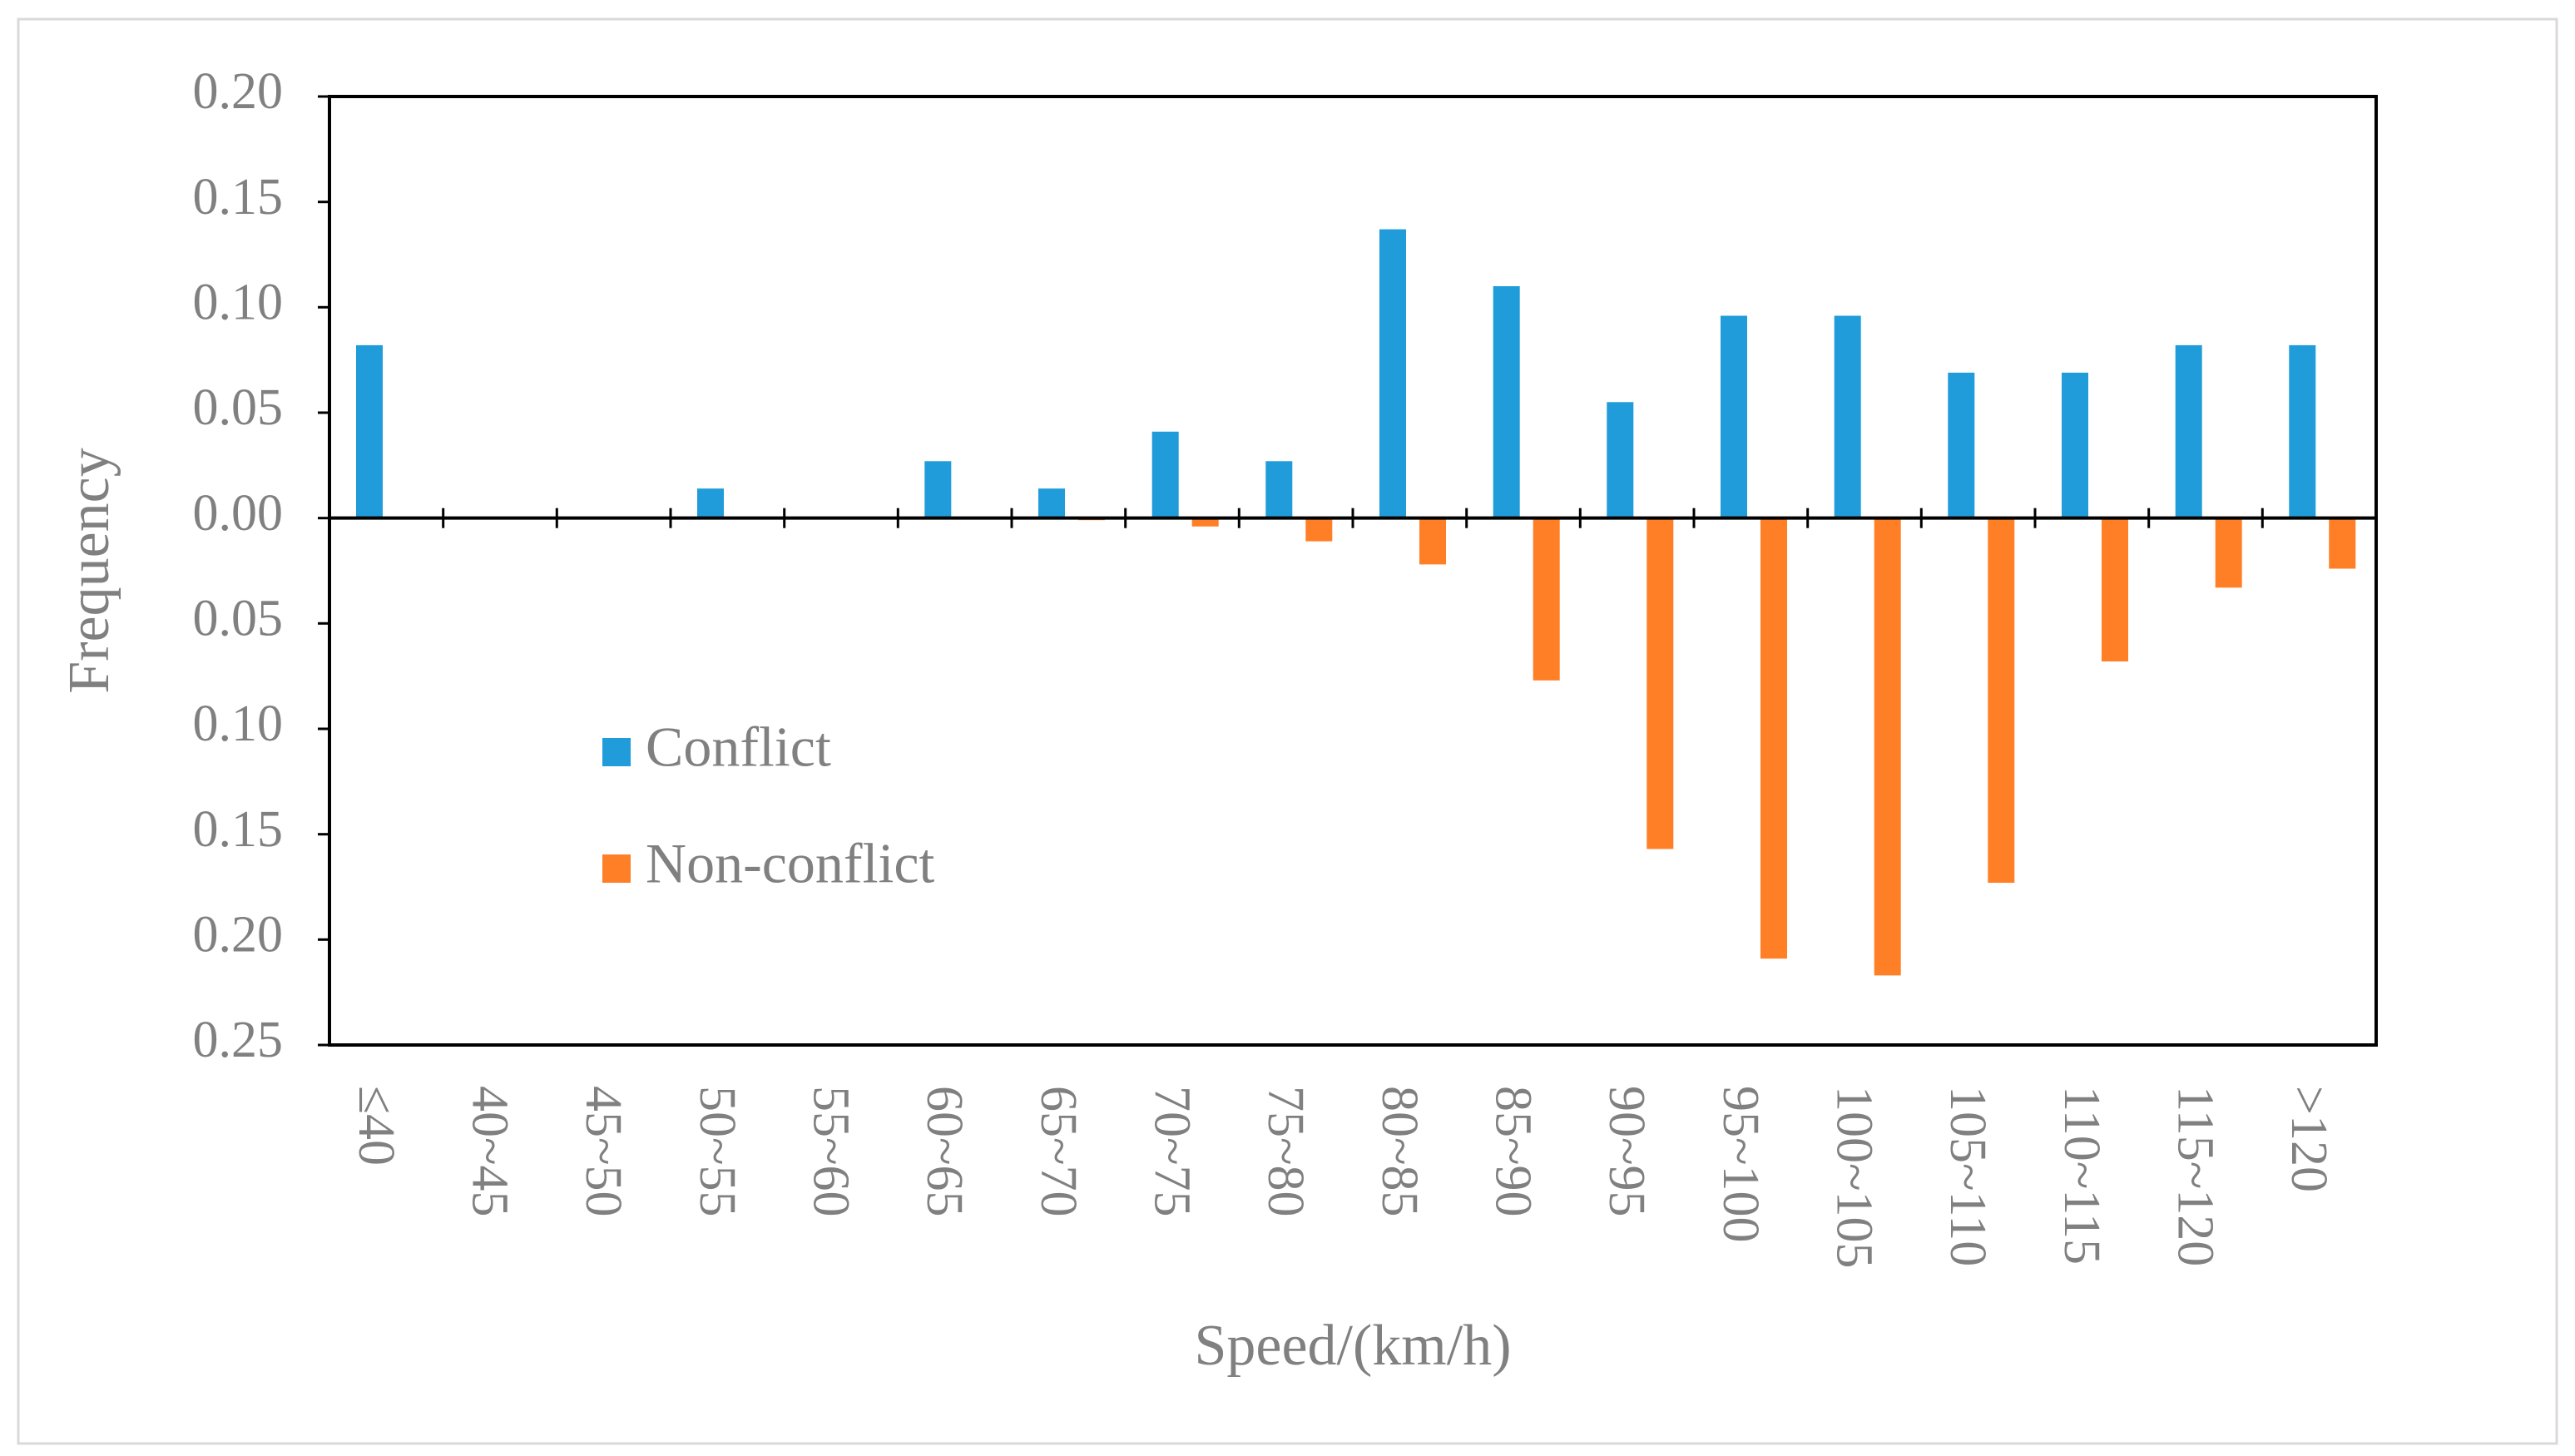  What do you see at coordinates (1627, 1151) in the screenshot?
I see `x-tick-label: 90~95` at bounding box center [1627, 1151].